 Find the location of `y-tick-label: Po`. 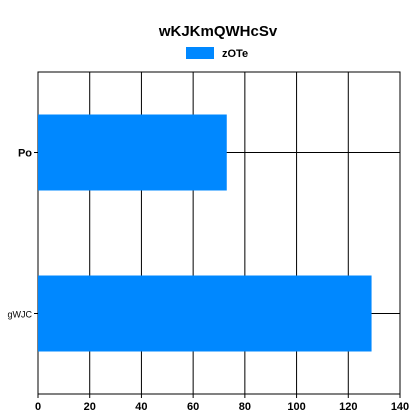

y-tick-label: Po is located at coordinates (25, 154).